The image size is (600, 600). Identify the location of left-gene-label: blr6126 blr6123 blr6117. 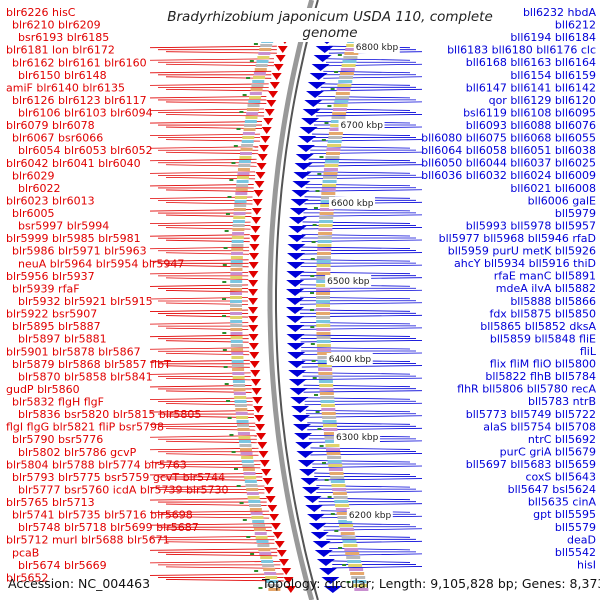
(79, 100).